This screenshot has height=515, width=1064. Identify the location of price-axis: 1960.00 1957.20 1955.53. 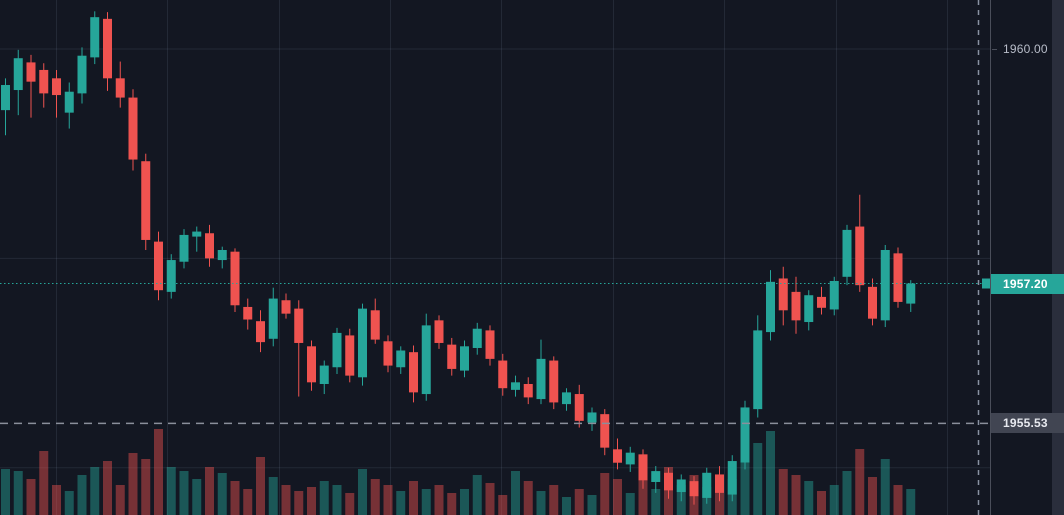
(1027, 257).